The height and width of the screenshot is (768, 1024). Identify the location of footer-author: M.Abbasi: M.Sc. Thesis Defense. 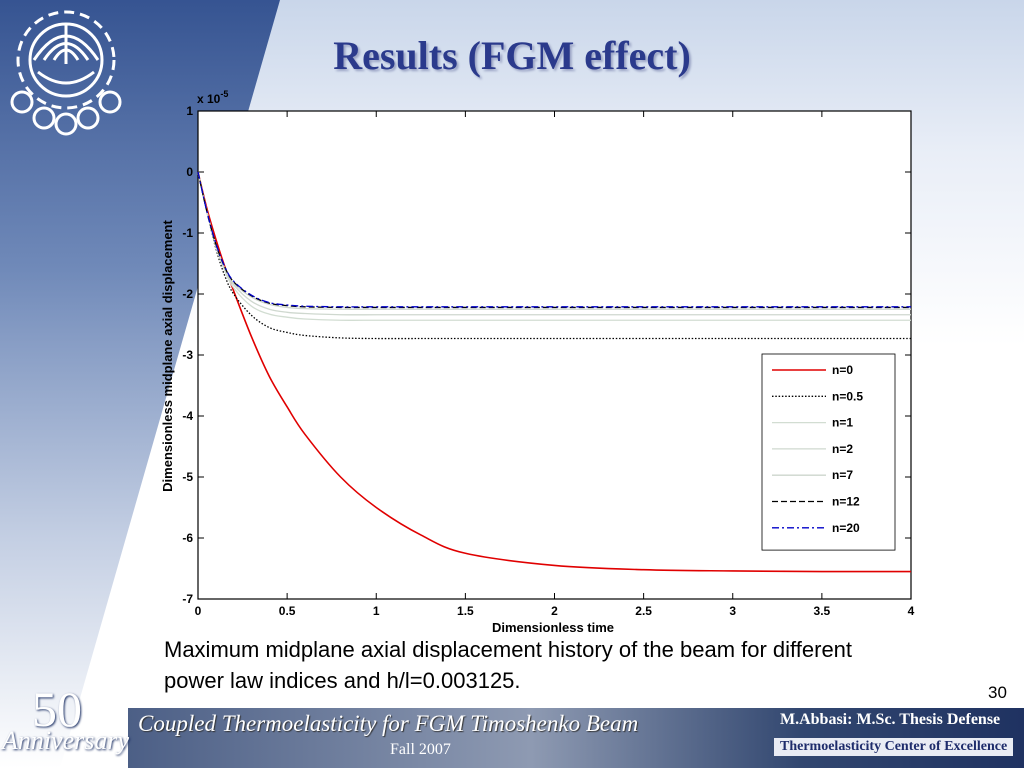
(890, 719).